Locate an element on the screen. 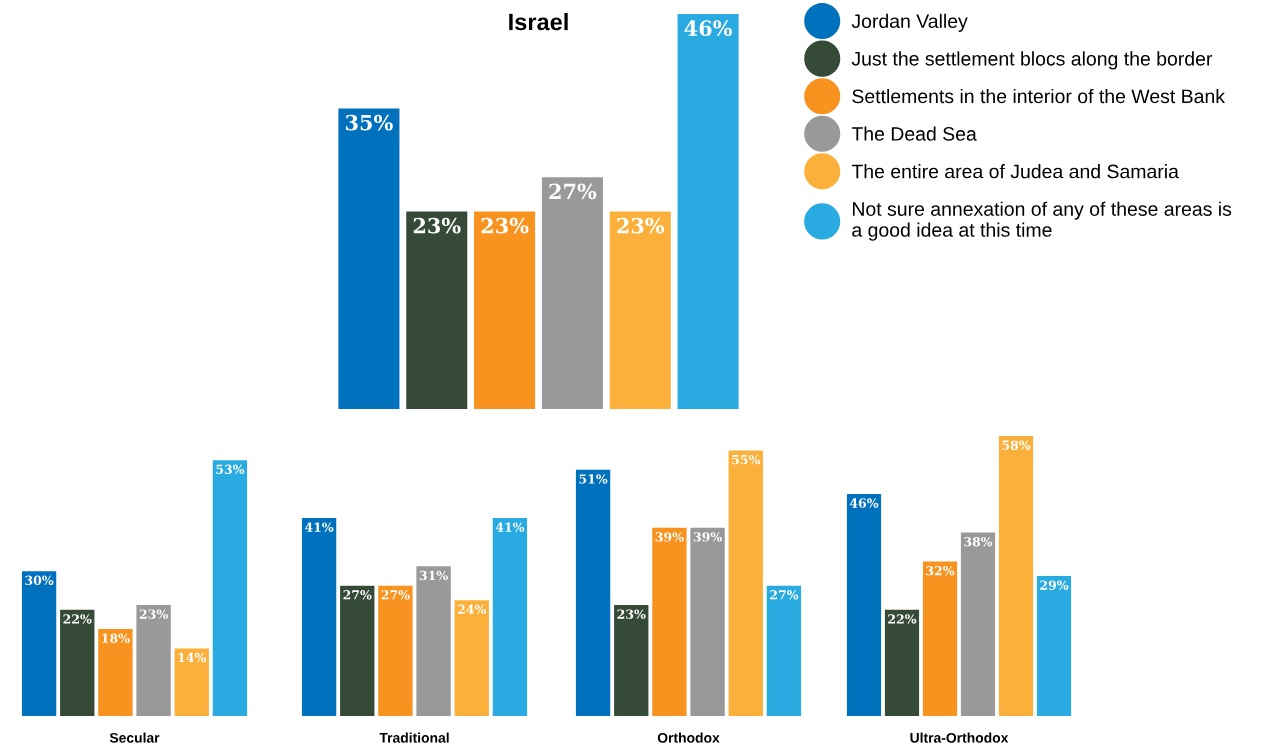 The height and width of the screenshot is (746, 1278). data-label: 32% is located at coordinates (940, 570).